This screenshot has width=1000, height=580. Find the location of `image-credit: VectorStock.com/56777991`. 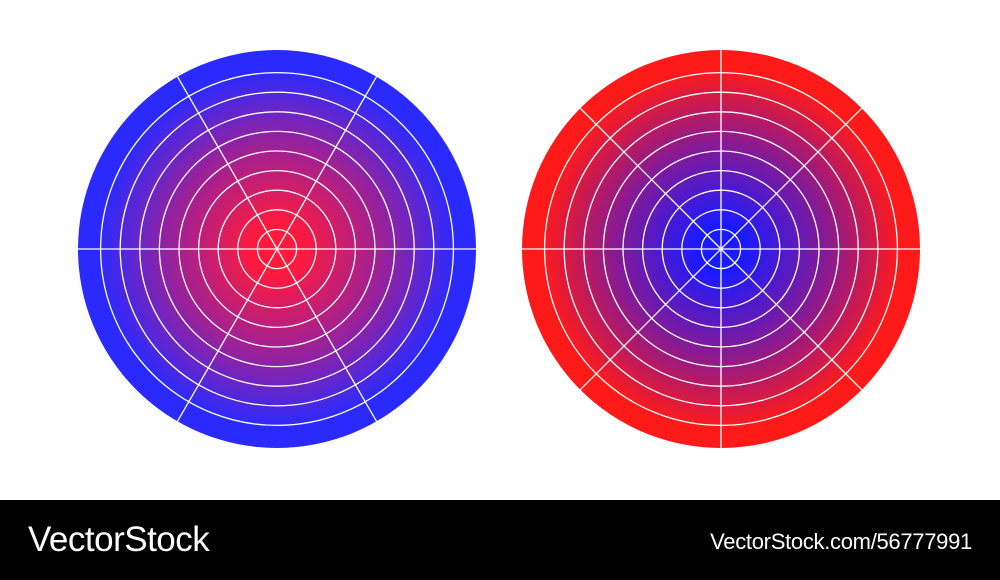

image-credit: VectorStock.com/56777991 is located at coordinates (841, 541).